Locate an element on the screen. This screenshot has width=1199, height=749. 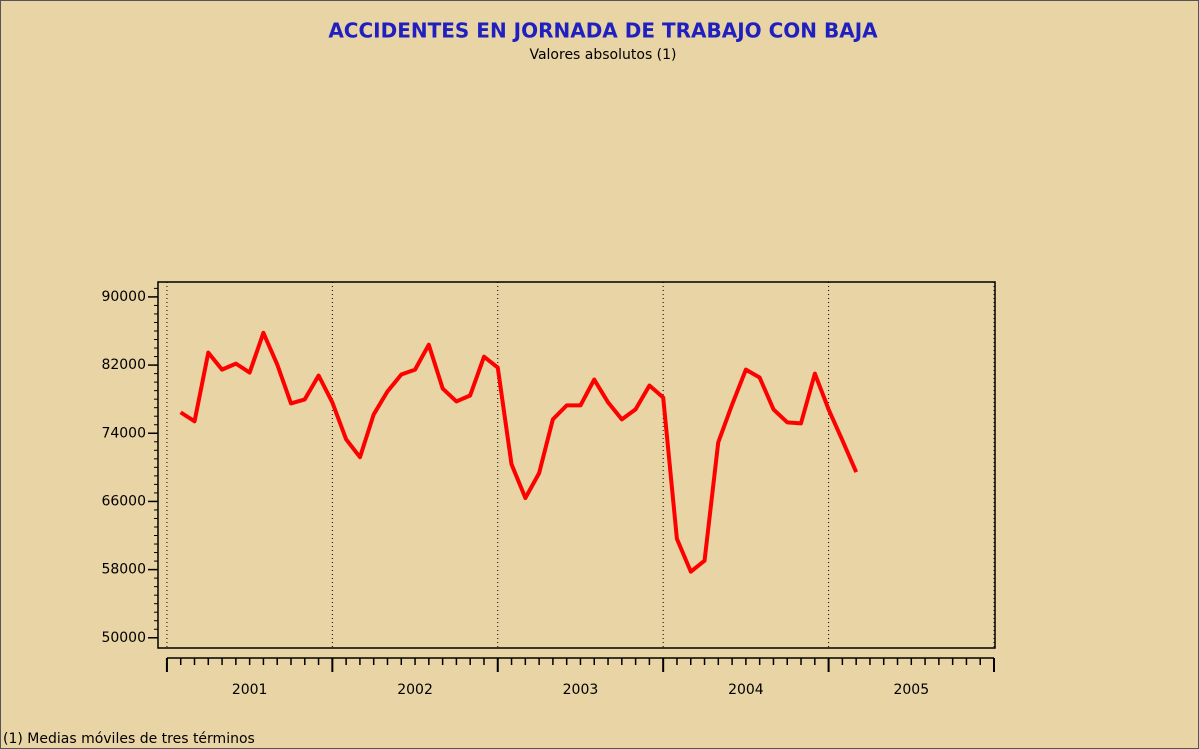
y-tick-label: 82000 is located at coordinates (123, 365).